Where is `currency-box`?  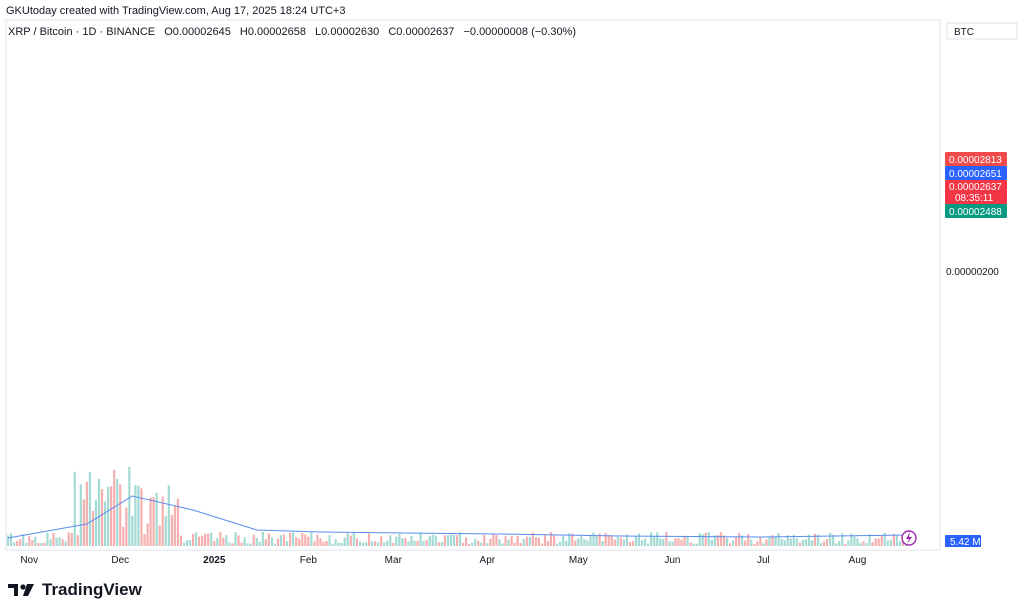
currency-box is located at coordinates (982, 31).